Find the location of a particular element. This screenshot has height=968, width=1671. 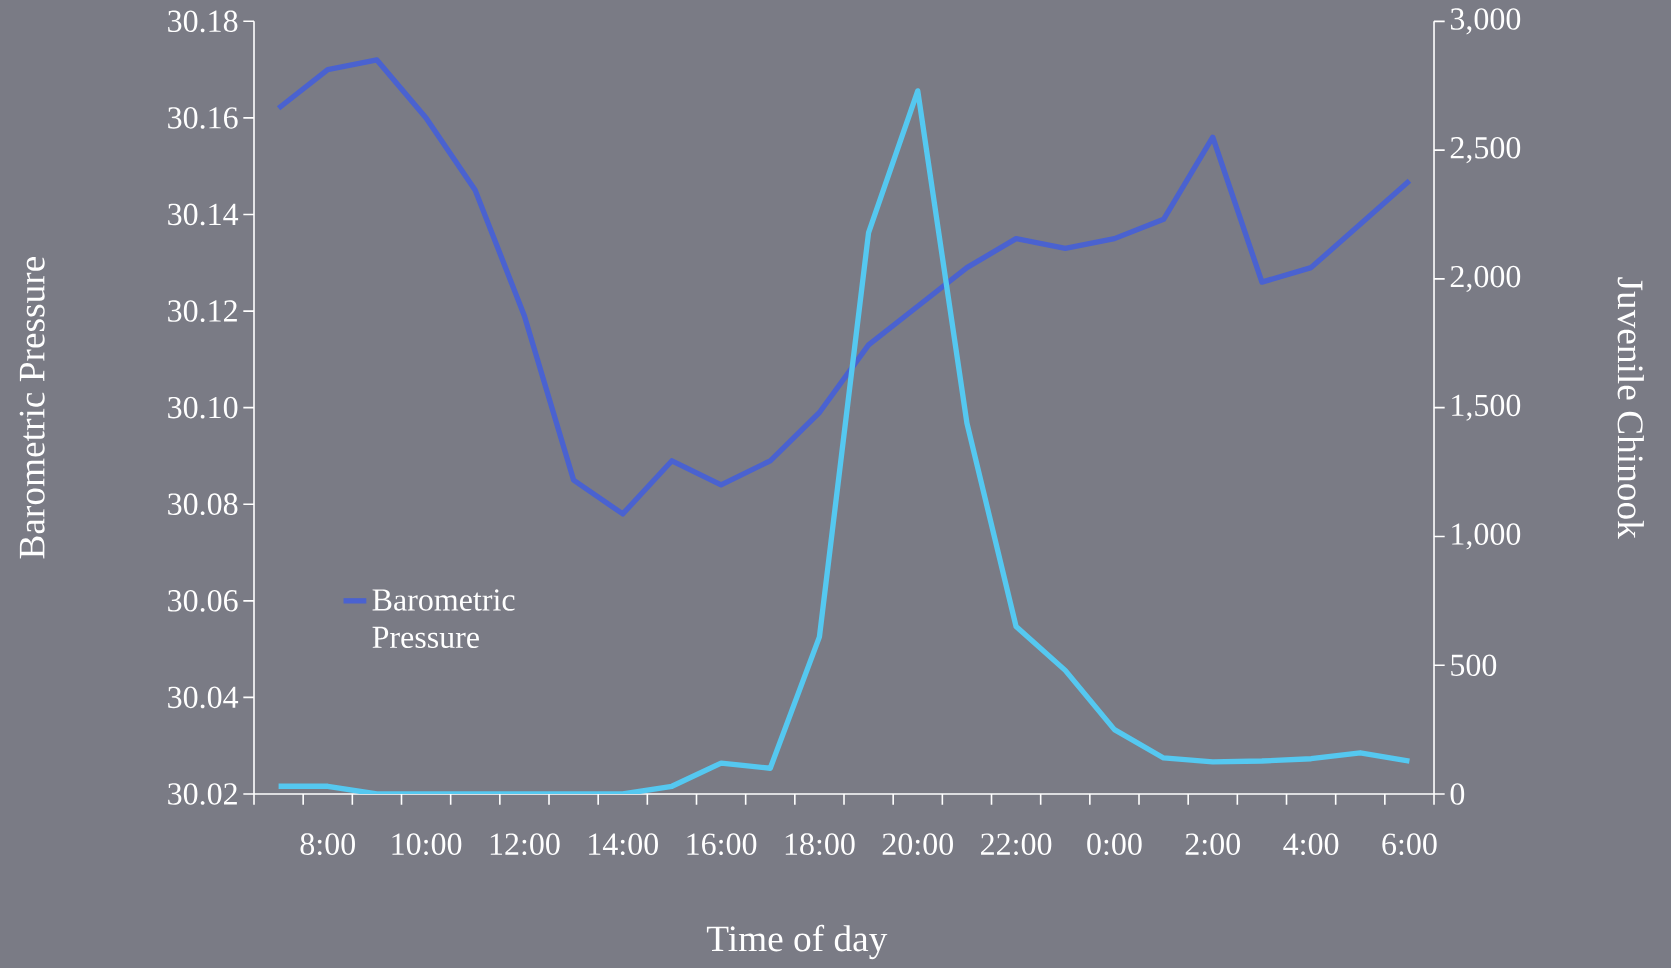

x-tick-label: 4:00 is located at coordinates (1311, 844).